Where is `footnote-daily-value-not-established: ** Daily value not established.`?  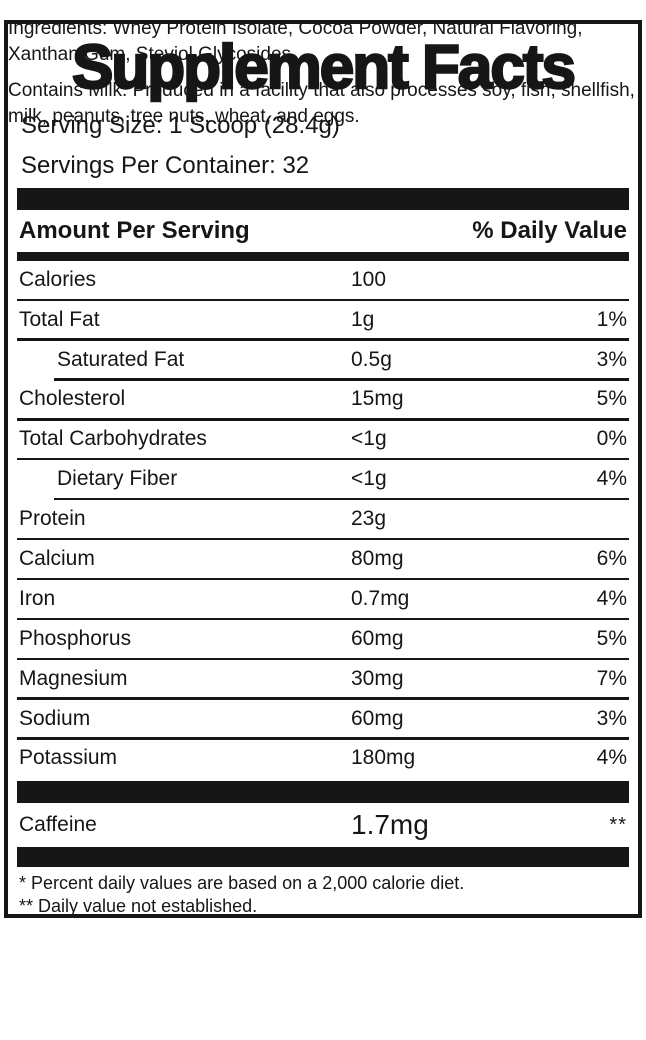
footnote-daily-value-not-established: ** Daily value not established. is located at coordinates (138, 906).